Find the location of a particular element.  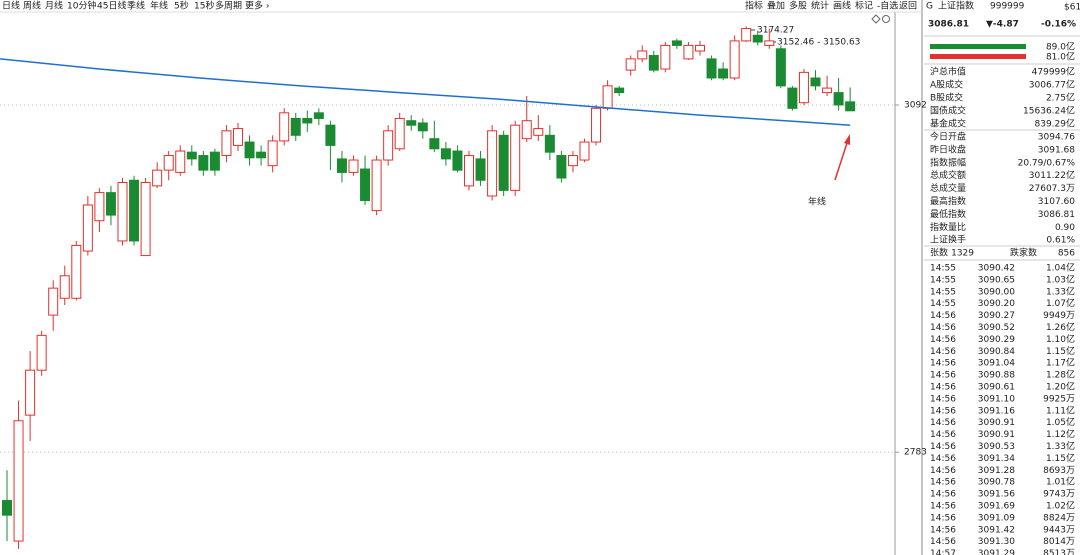

toolbar-tab: 10分钟 is located at coordinates (81, 6).